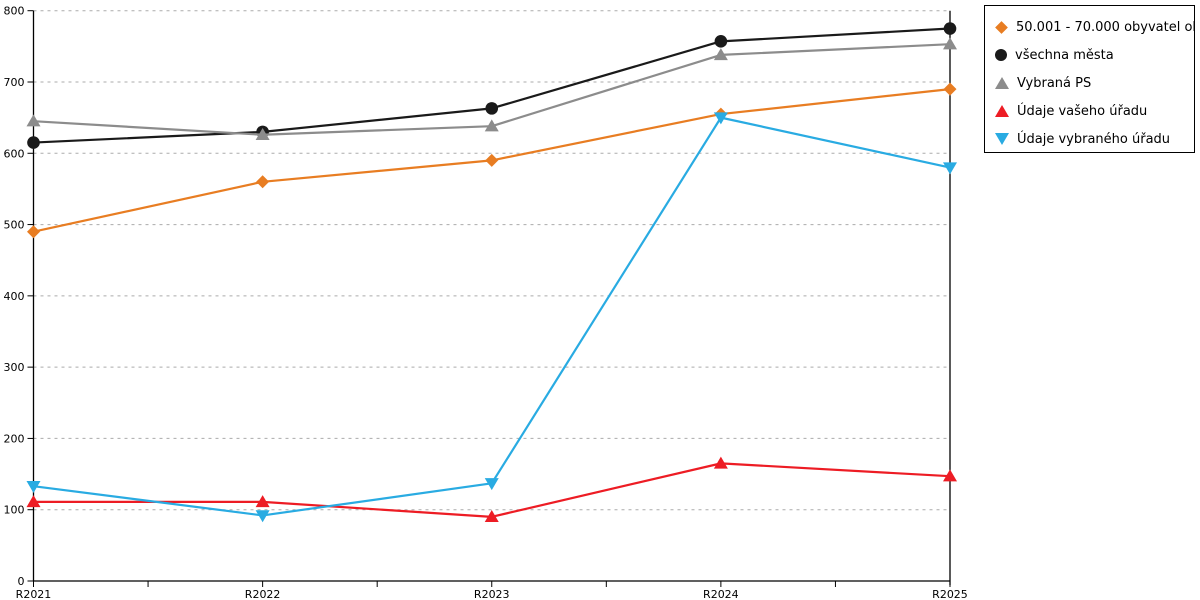 The height and width of the screenshot is (600, 1200). Describe the element at coordinates (1054, 83) in the screenshot. I see `legend-label: Vybraná PS` at that location.